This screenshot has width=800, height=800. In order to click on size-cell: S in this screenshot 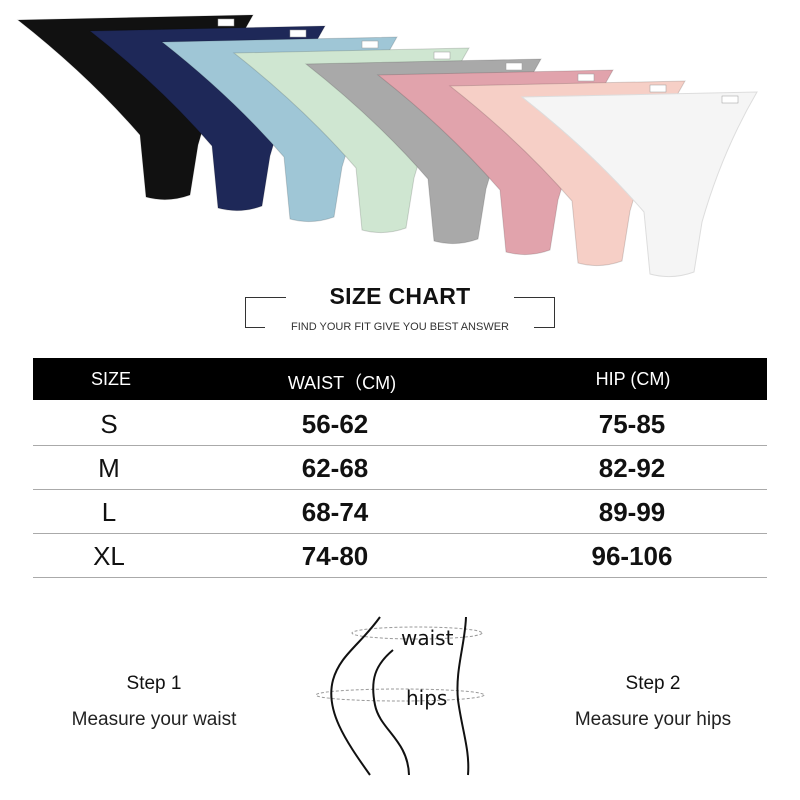, I will do `click(109, 424)`.